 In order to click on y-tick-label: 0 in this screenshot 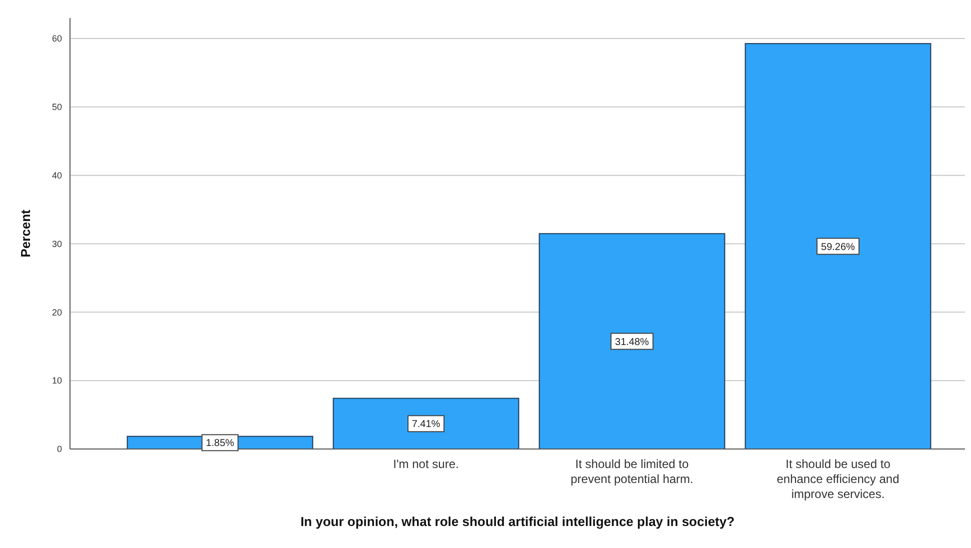, I will do `click(59, 449)`.